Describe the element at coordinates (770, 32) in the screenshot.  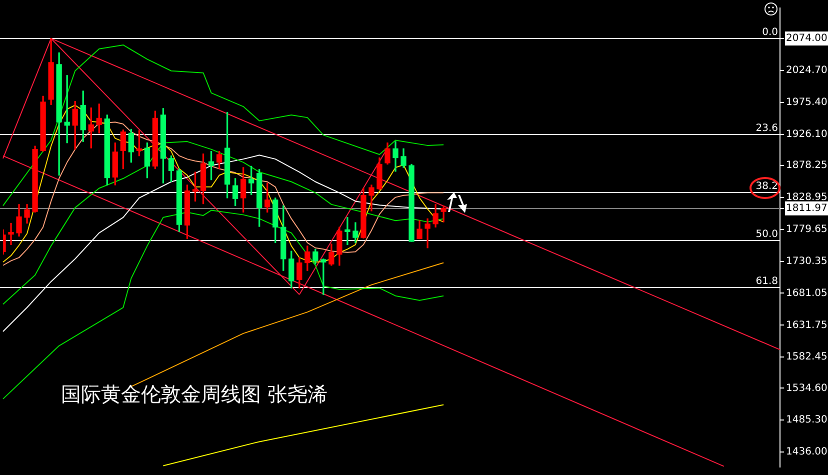
I see `annotation: 0.0` at that location.